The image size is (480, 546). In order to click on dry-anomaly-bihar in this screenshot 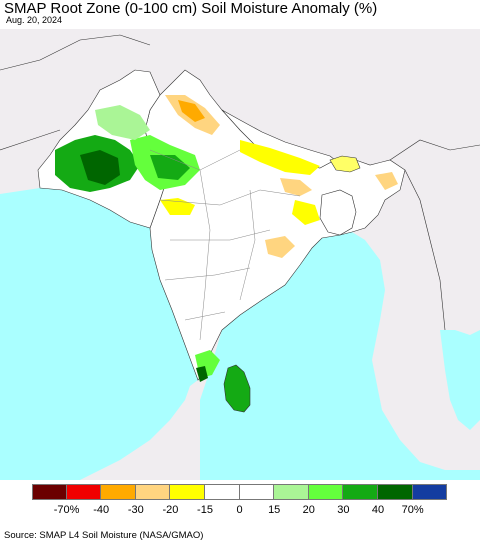, I will do `click(296, 187)`.